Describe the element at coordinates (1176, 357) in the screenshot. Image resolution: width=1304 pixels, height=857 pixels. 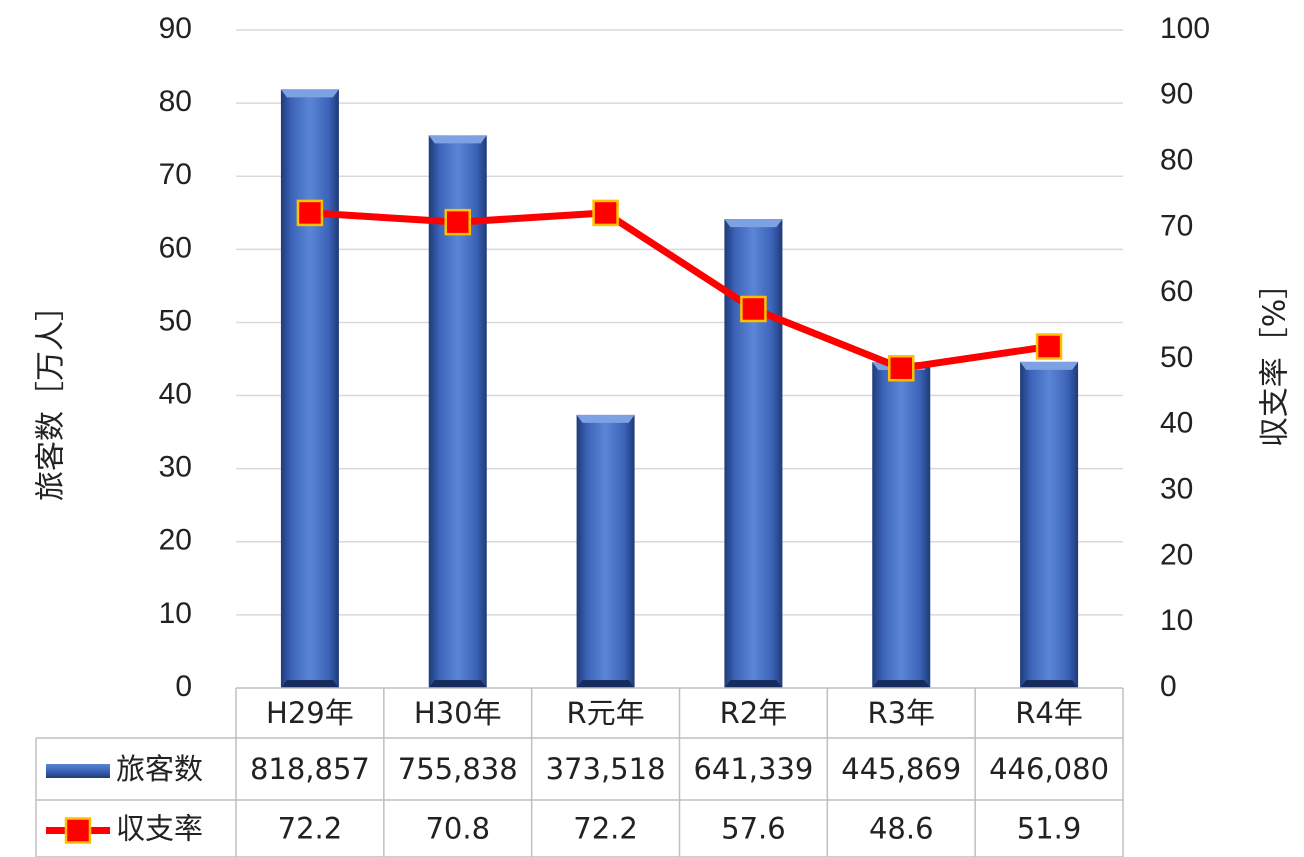
I see `y2-tick-label: 50` at that location.